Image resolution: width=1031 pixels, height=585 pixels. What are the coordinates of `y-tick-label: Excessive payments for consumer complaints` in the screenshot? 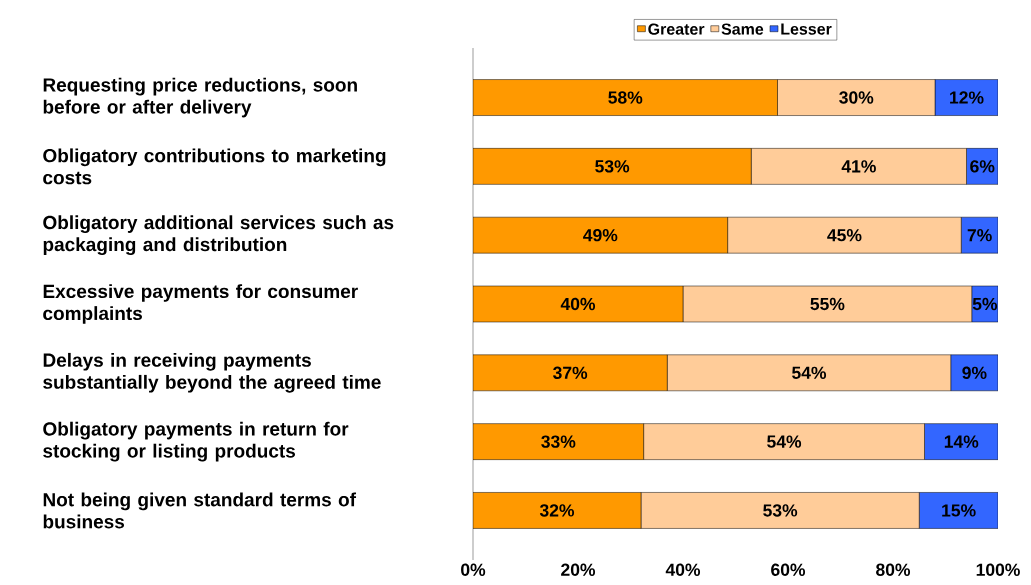 It's located at (200, 304).